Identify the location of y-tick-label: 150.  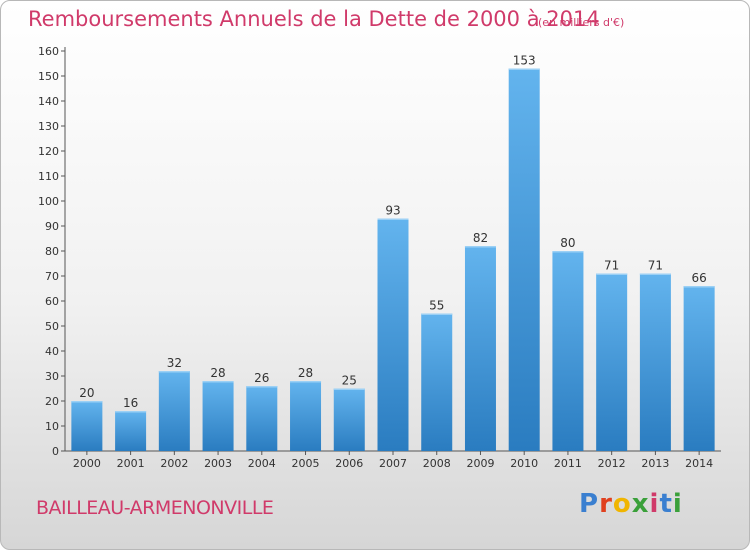
(48, 76).